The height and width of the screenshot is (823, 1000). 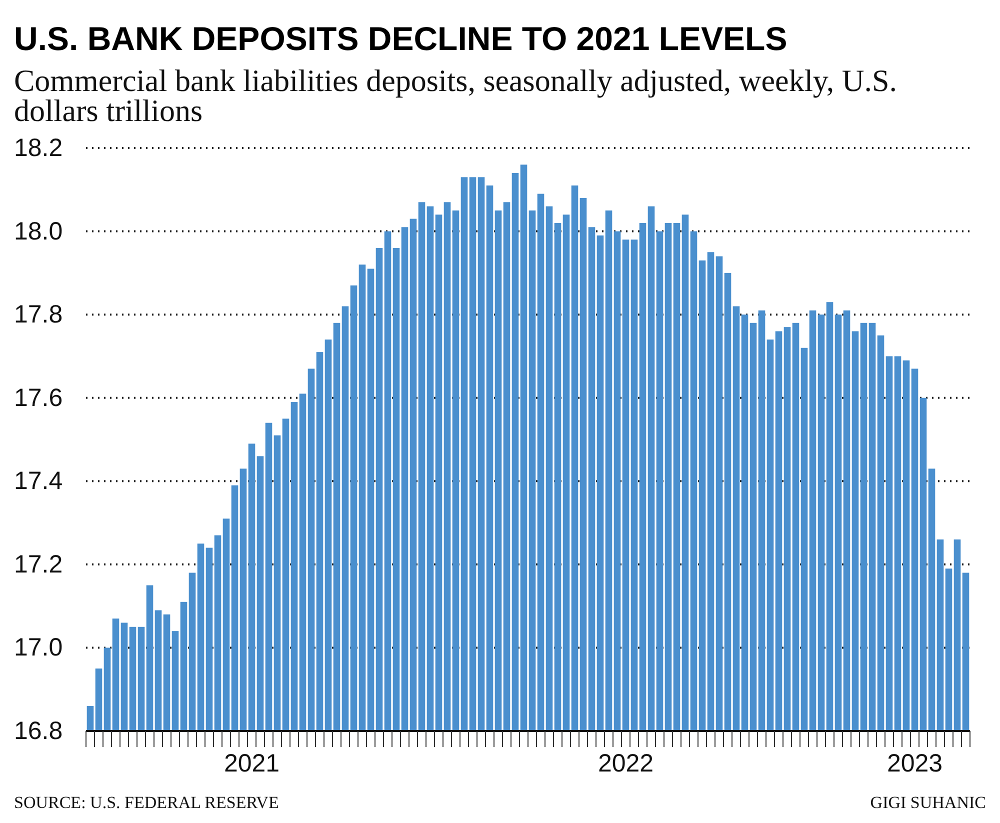 I want to click on y-tick-label: 17.8, so click(x=38, y=314).